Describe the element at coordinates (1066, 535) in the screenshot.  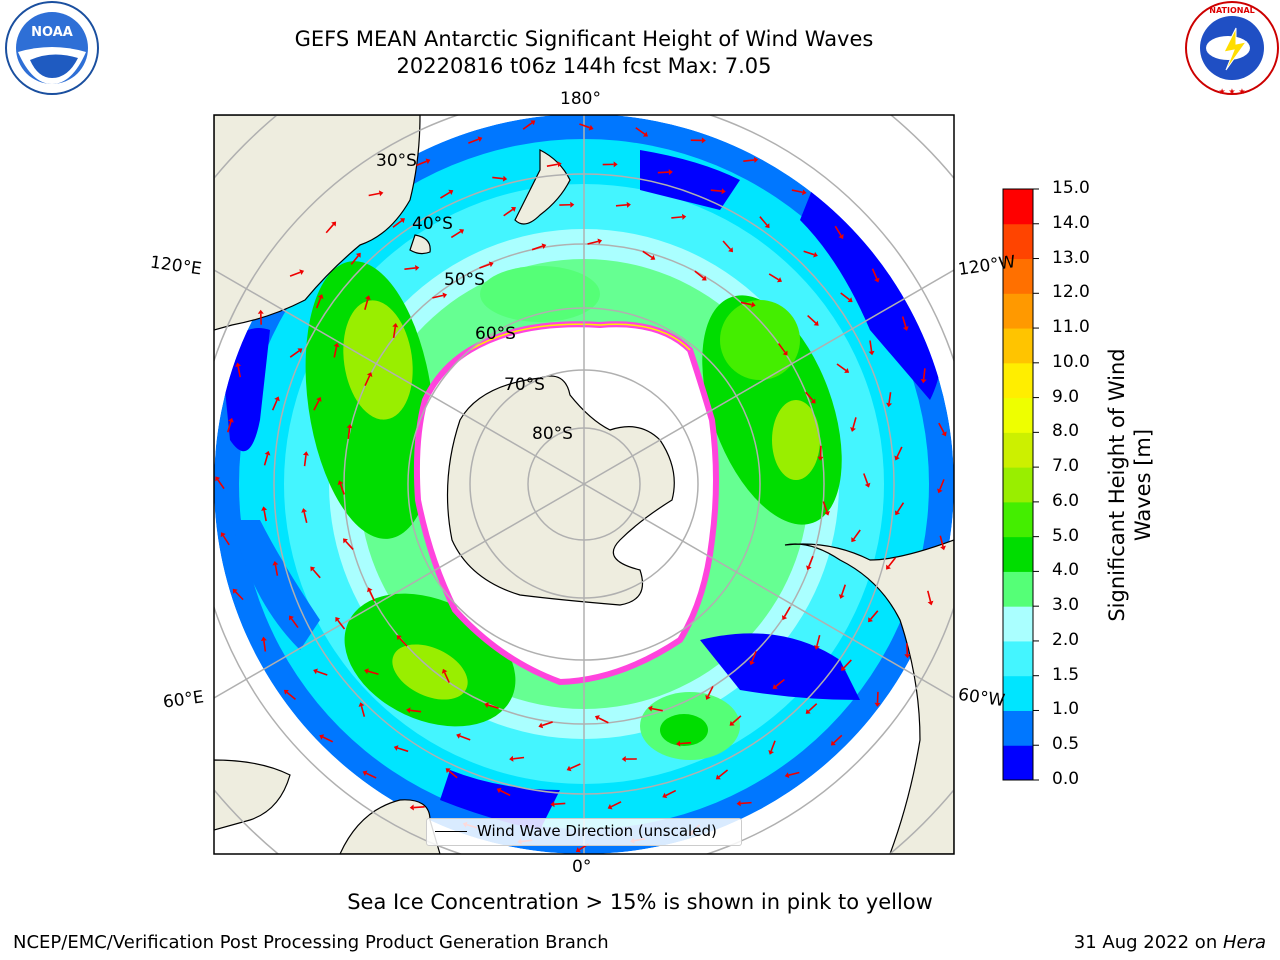
I see `colorbar-tick-label: 5.0` at that location.